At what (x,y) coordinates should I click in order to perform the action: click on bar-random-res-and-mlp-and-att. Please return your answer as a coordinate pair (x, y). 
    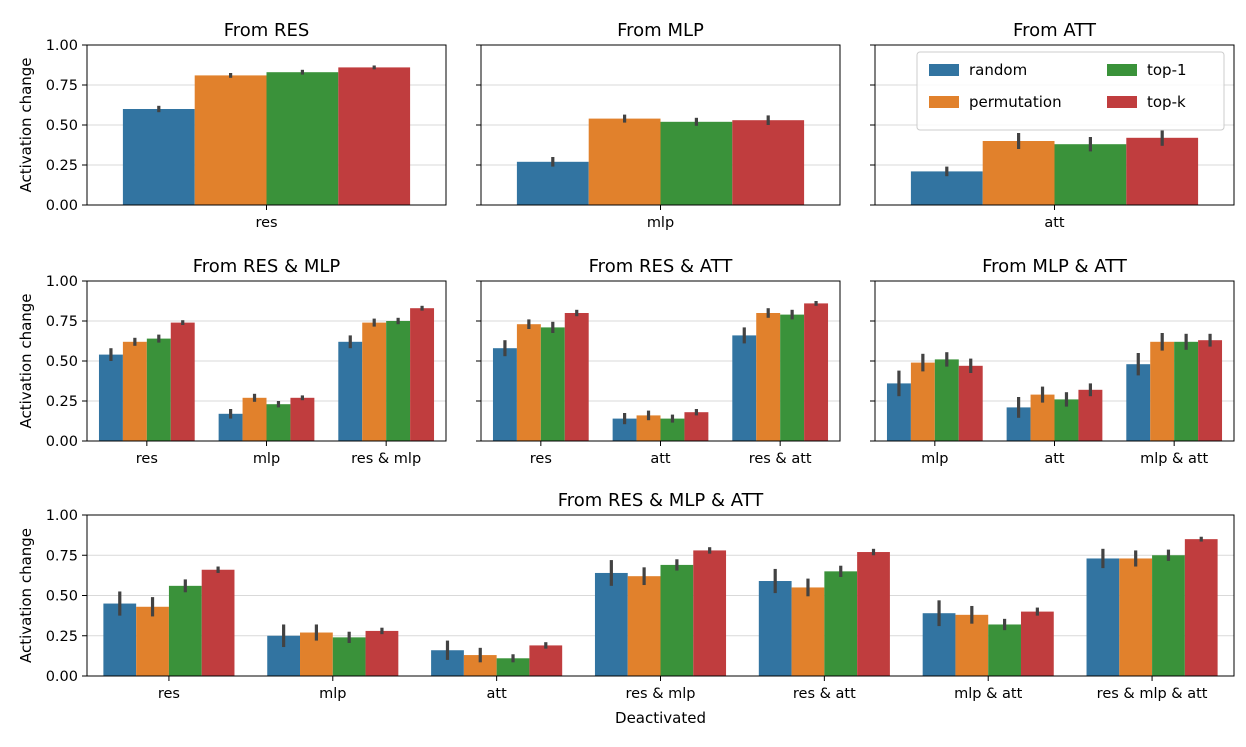
    Looking at the image, I should click on (1103, 617).